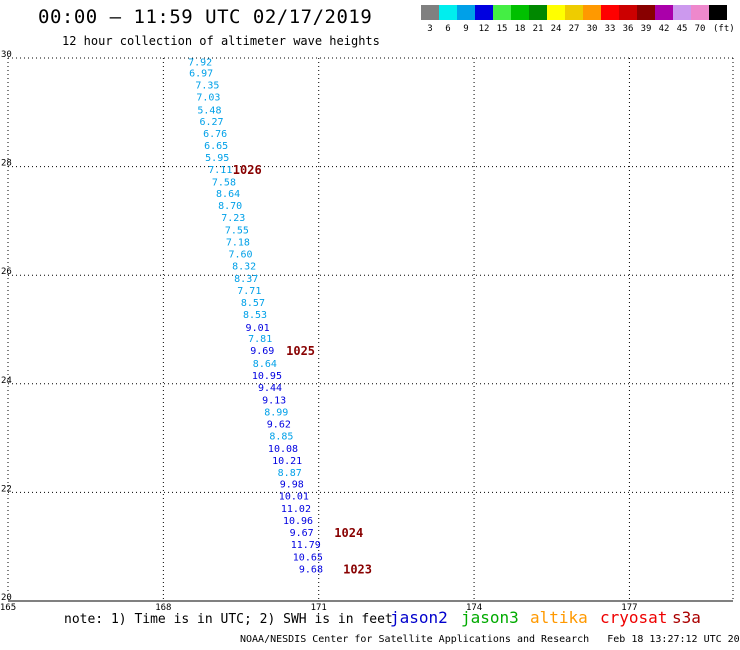  Describe the element at coordinates (6, 489) in the screenshot. I see `lat-tick-label: 22` at that location.